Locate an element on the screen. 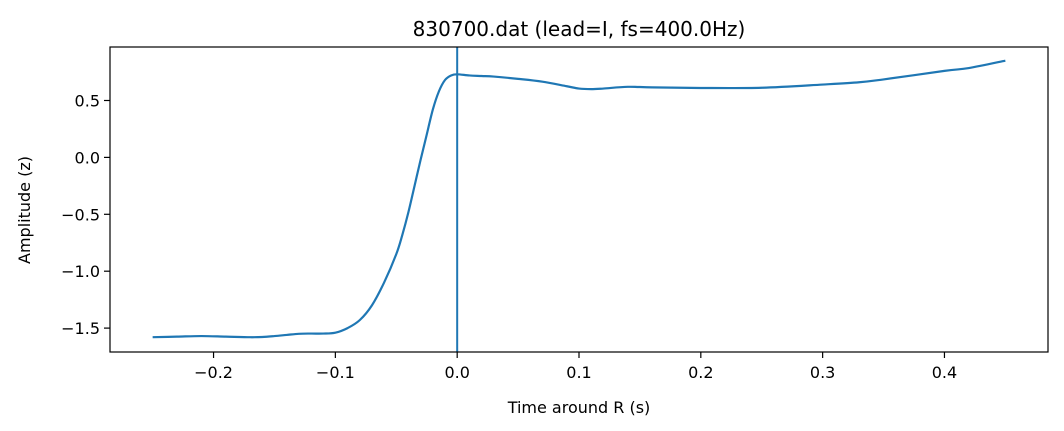 The height and width of the screenshot is (431, 1064). y-tick-label: −1.5 is located at coordinates (80, 328).